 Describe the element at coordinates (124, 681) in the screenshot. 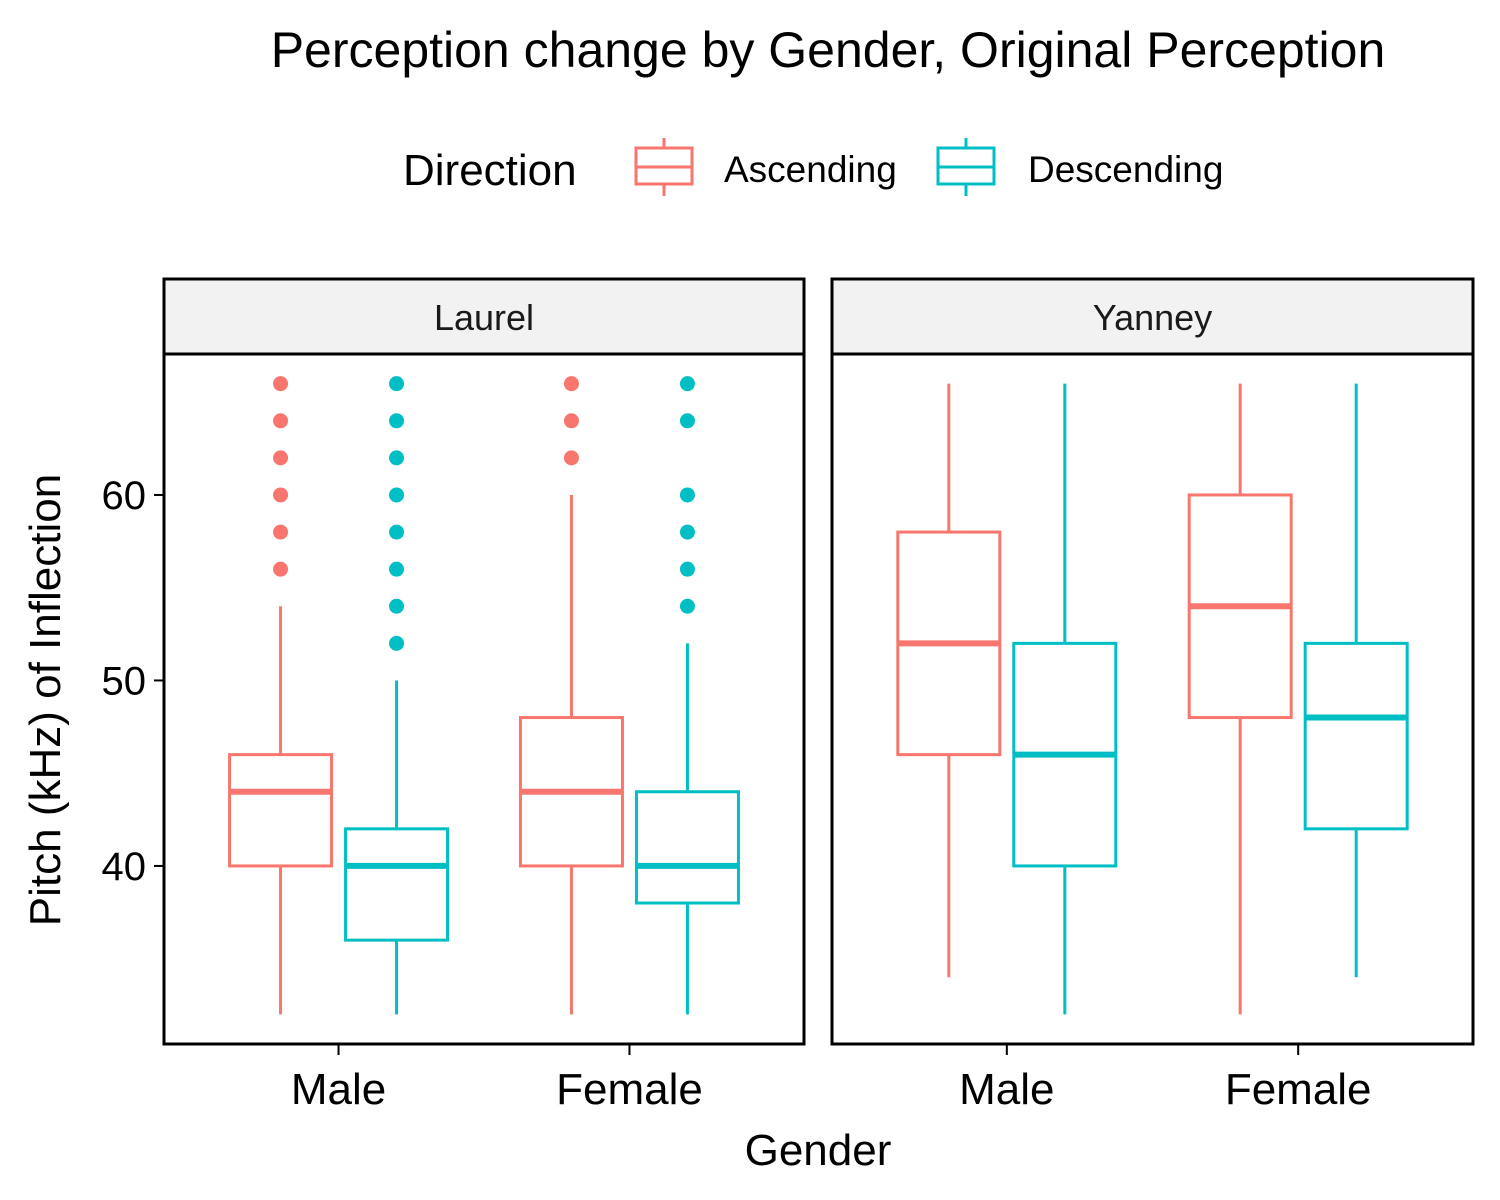

I see `y-tick-label-50: 50` at that location.